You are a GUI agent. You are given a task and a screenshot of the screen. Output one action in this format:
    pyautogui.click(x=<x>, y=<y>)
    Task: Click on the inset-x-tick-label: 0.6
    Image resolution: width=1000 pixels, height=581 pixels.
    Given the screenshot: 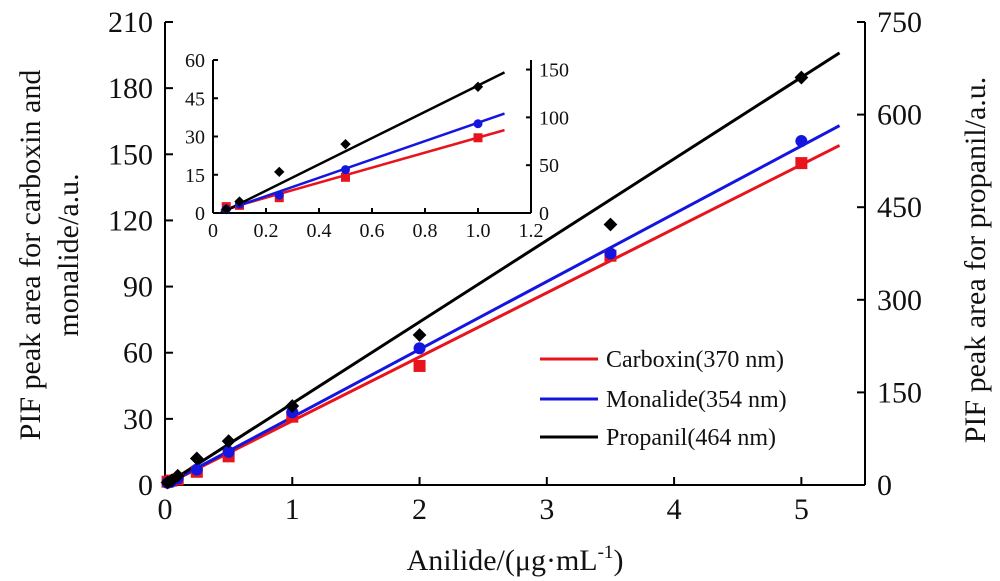 What is the action you would take?
    pyautogui.click(x=372, y=231)
    